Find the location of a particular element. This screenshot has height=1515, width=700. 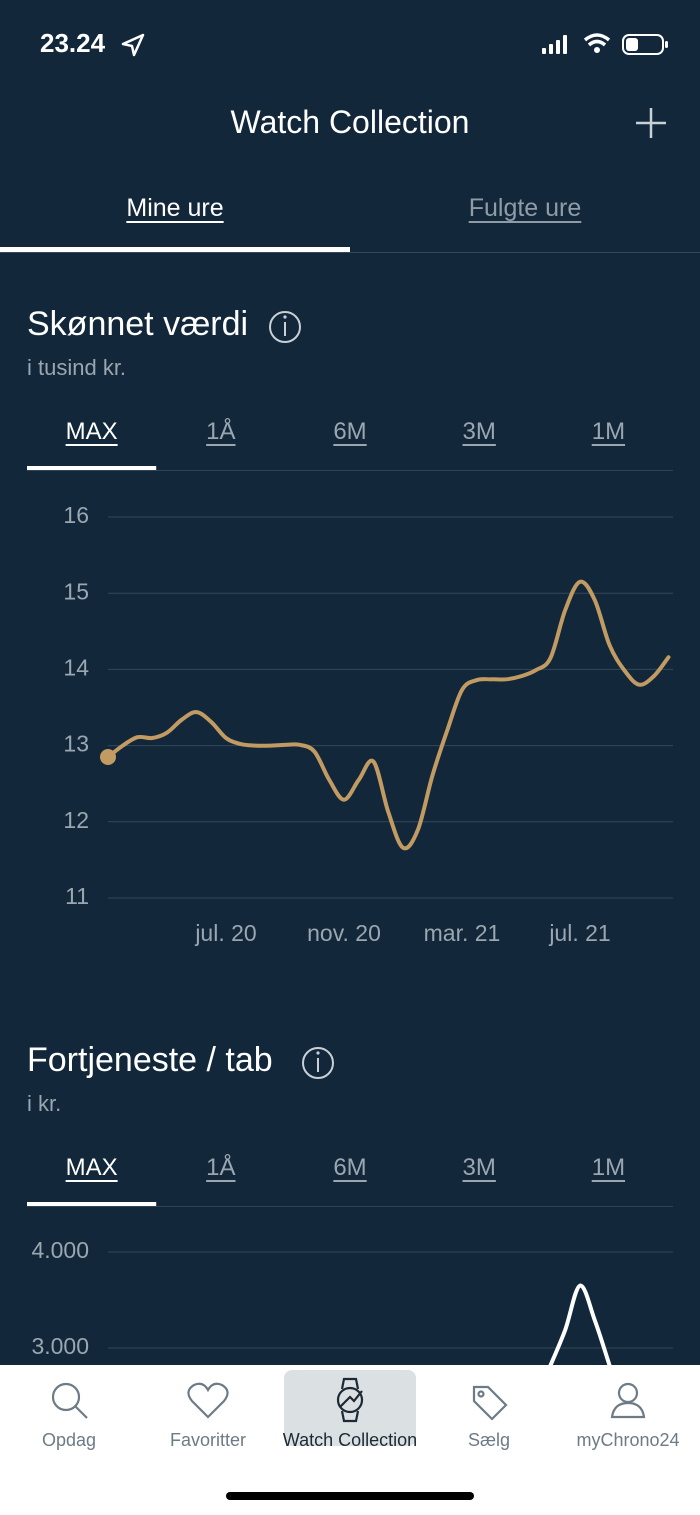

y-tick-label: 4.000 is located at coordinates (60, 1250).